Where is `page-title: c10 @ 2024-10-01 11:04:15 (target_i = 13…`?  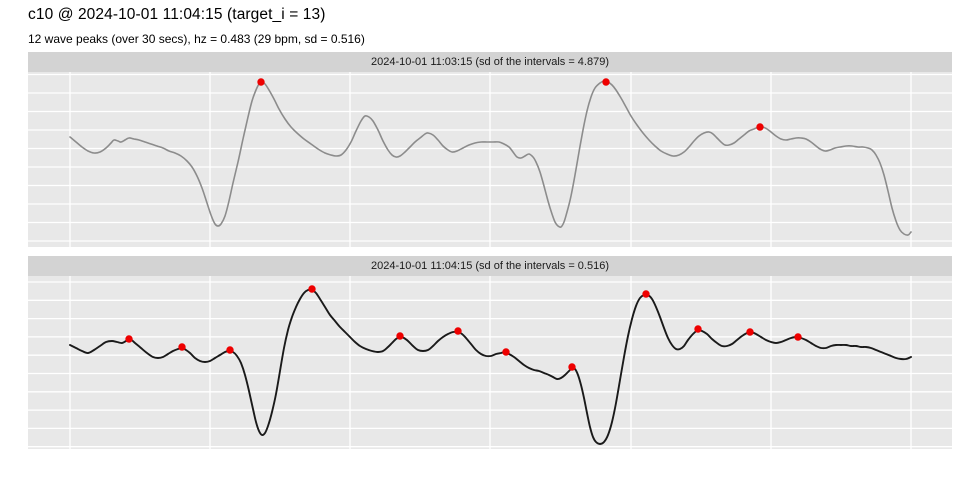 page-title: c10 @ 2024-10-01 11:04:15 (target_i = 13… is located at coordinates (177, 14).